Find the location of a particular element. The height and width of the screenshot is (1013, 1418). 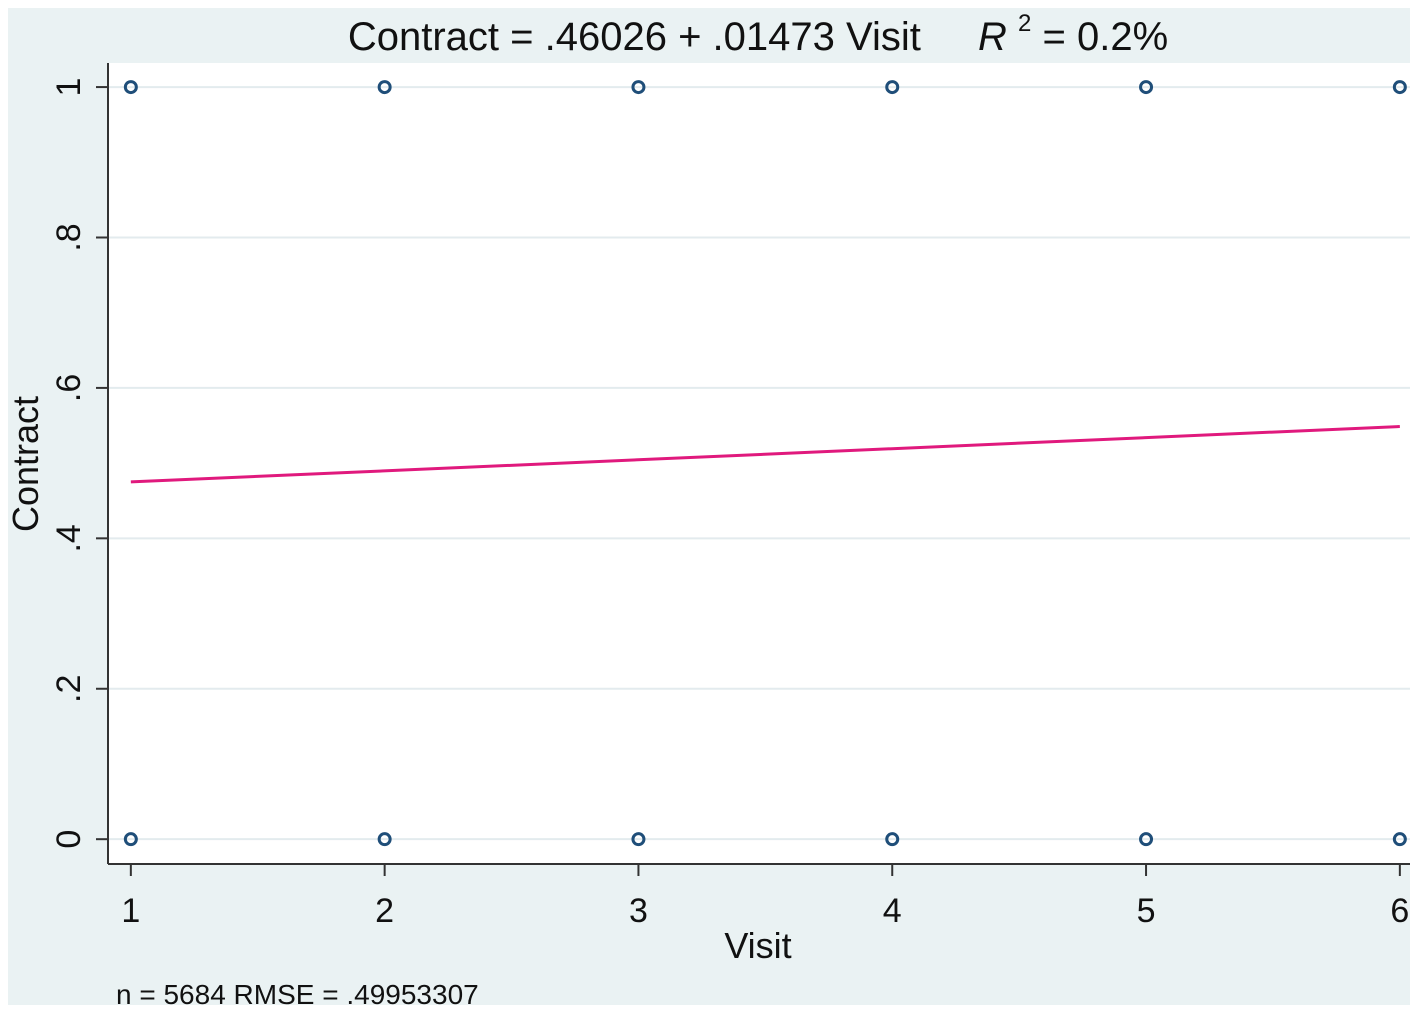

x-tick-label: 1 is located at coordinates (130, 911).